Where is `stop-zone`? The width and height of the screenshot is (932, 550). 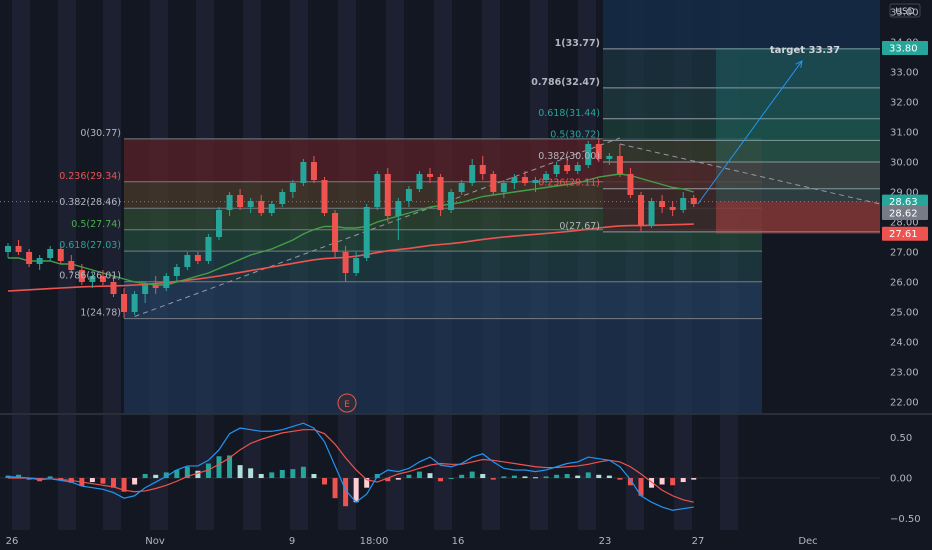 stop-zone is located at coordinates (798, 217).